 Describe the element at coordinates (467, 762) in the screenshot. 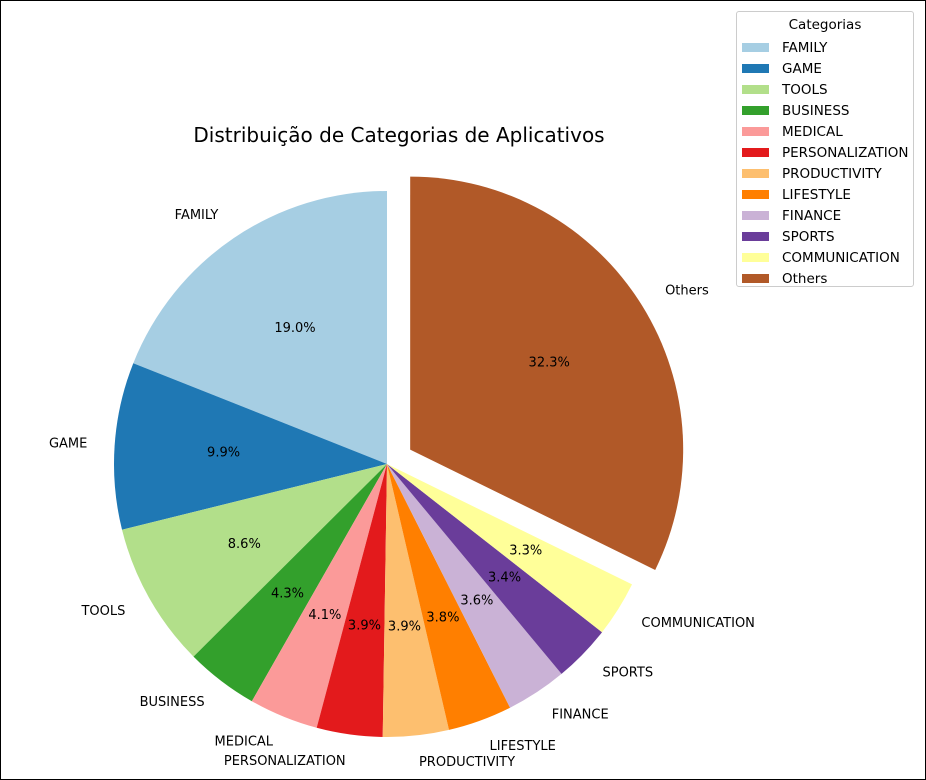

I see `category-label-productivity: PRODUCTIVITY` at that location.